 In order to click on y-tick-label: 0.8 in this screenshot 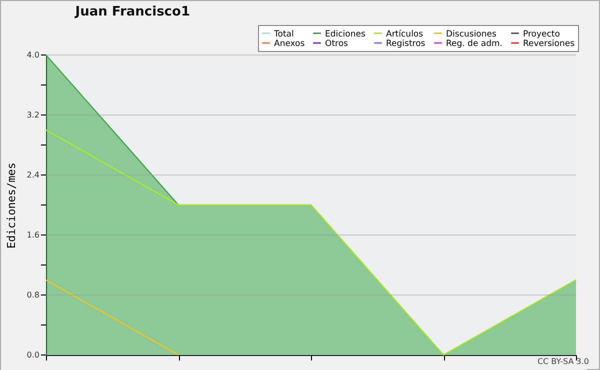, I will do `click(33, 295)`.